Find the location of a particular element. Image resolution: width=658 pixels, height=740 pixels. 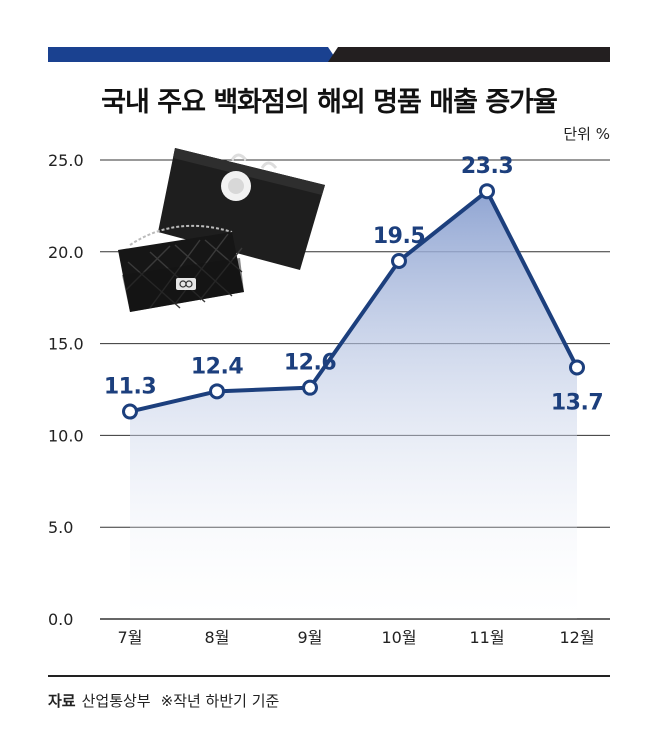

y-tick-label: 10.0 is located at coordinates (66, 435).